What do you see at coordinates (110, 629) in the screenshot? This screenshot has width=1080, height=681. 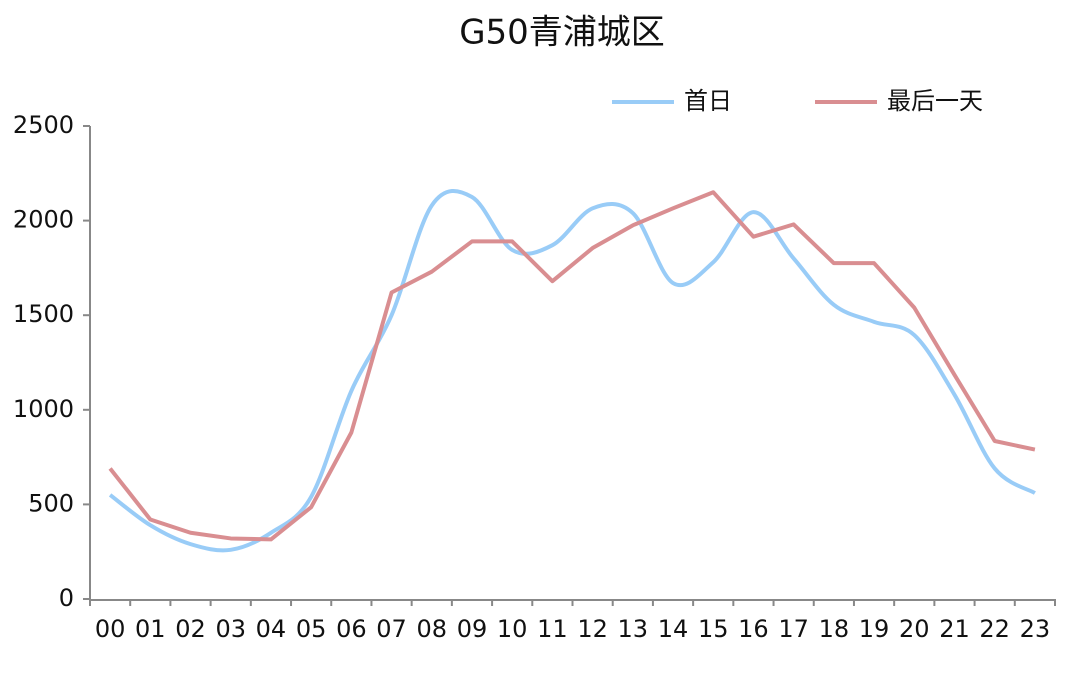 I see `x-tick-label: 00` at bounding box center [110, 629].